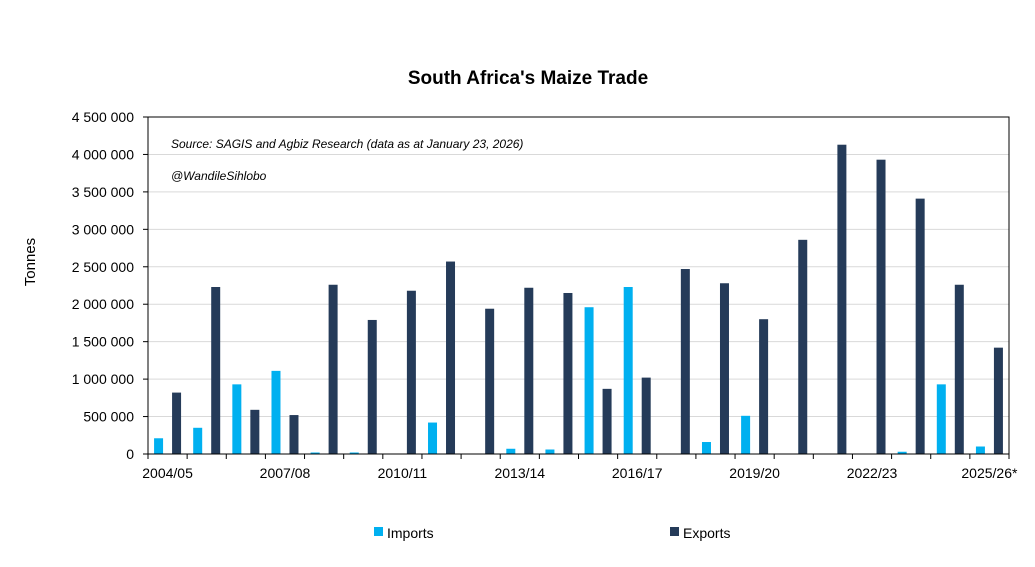 Image resolution: width=1035 pixels, height=567 pixels. What do you see at coordinates (30, 262) in the screenshot?
I see `y-axis-label: Tonnes` at bounding box center [30, 262].